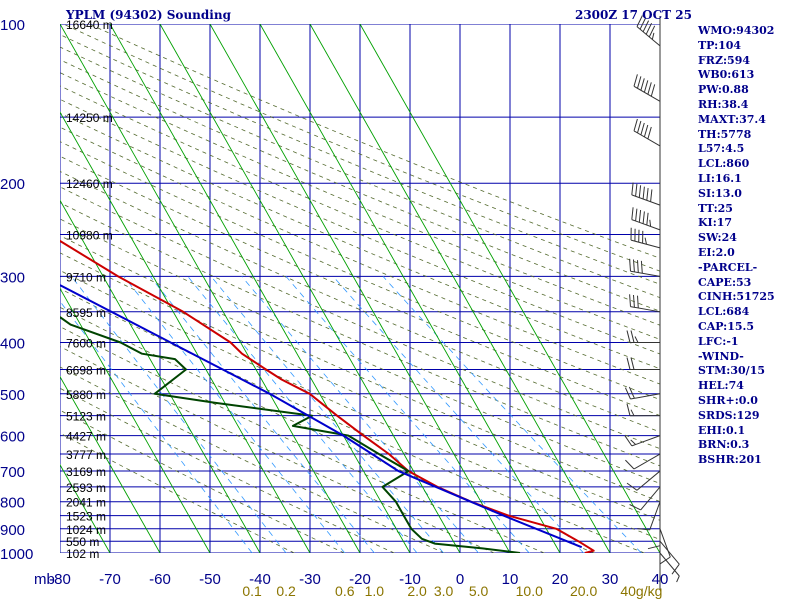 This screenshot has width=800, height=600. What do you see at coordinates (720, 193) in the screenshot?
I see `index-item: SI:13.0` at bounding box center [720, 193].